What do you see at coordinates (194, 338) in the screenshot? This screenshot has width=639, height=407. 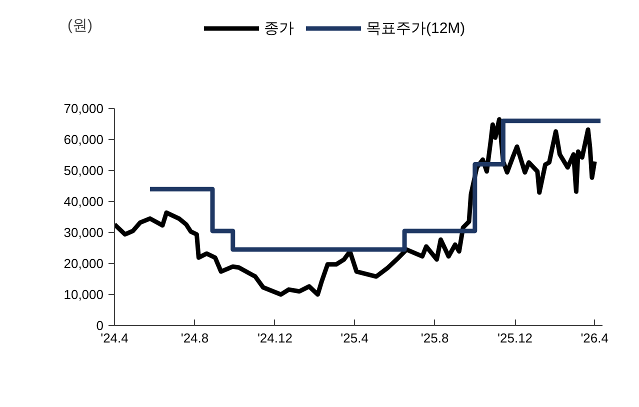 I see `x-tick-label: '24.8` at bounding box center [194, 338].